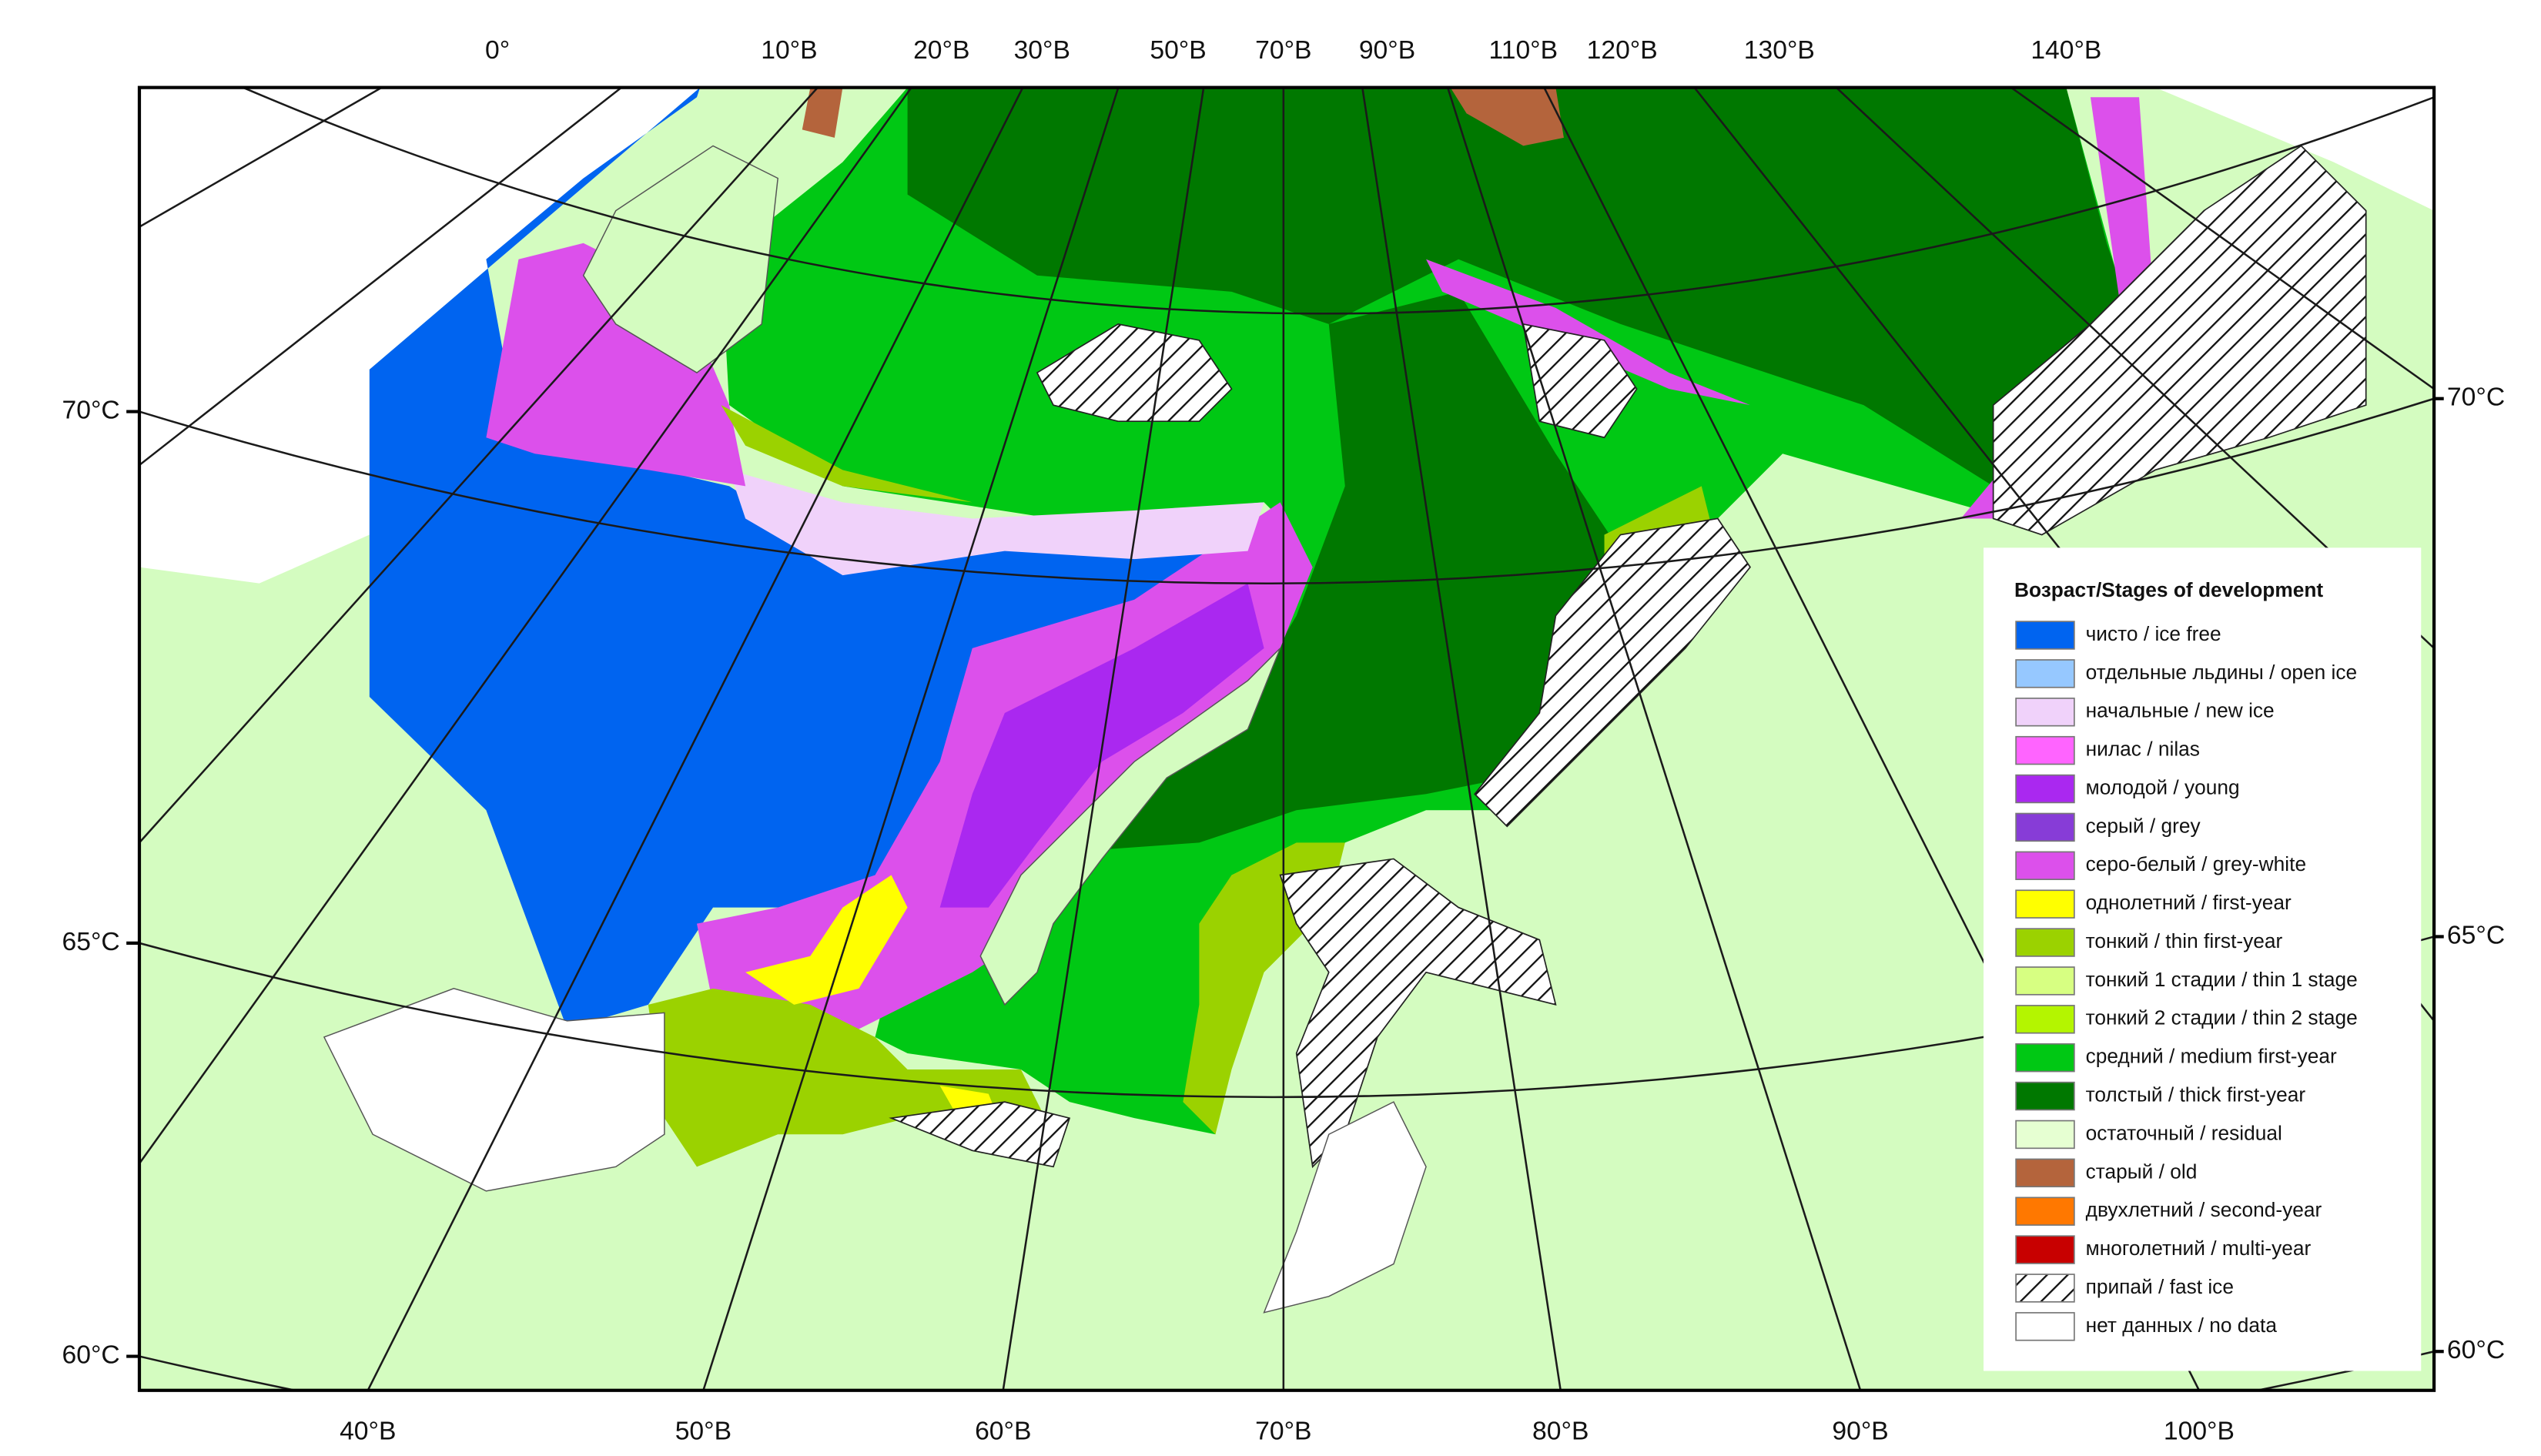  Describe the element at coordinates (2182, 1325) in the screenshot. I see `legend-label: нет данных / no data` at that location.